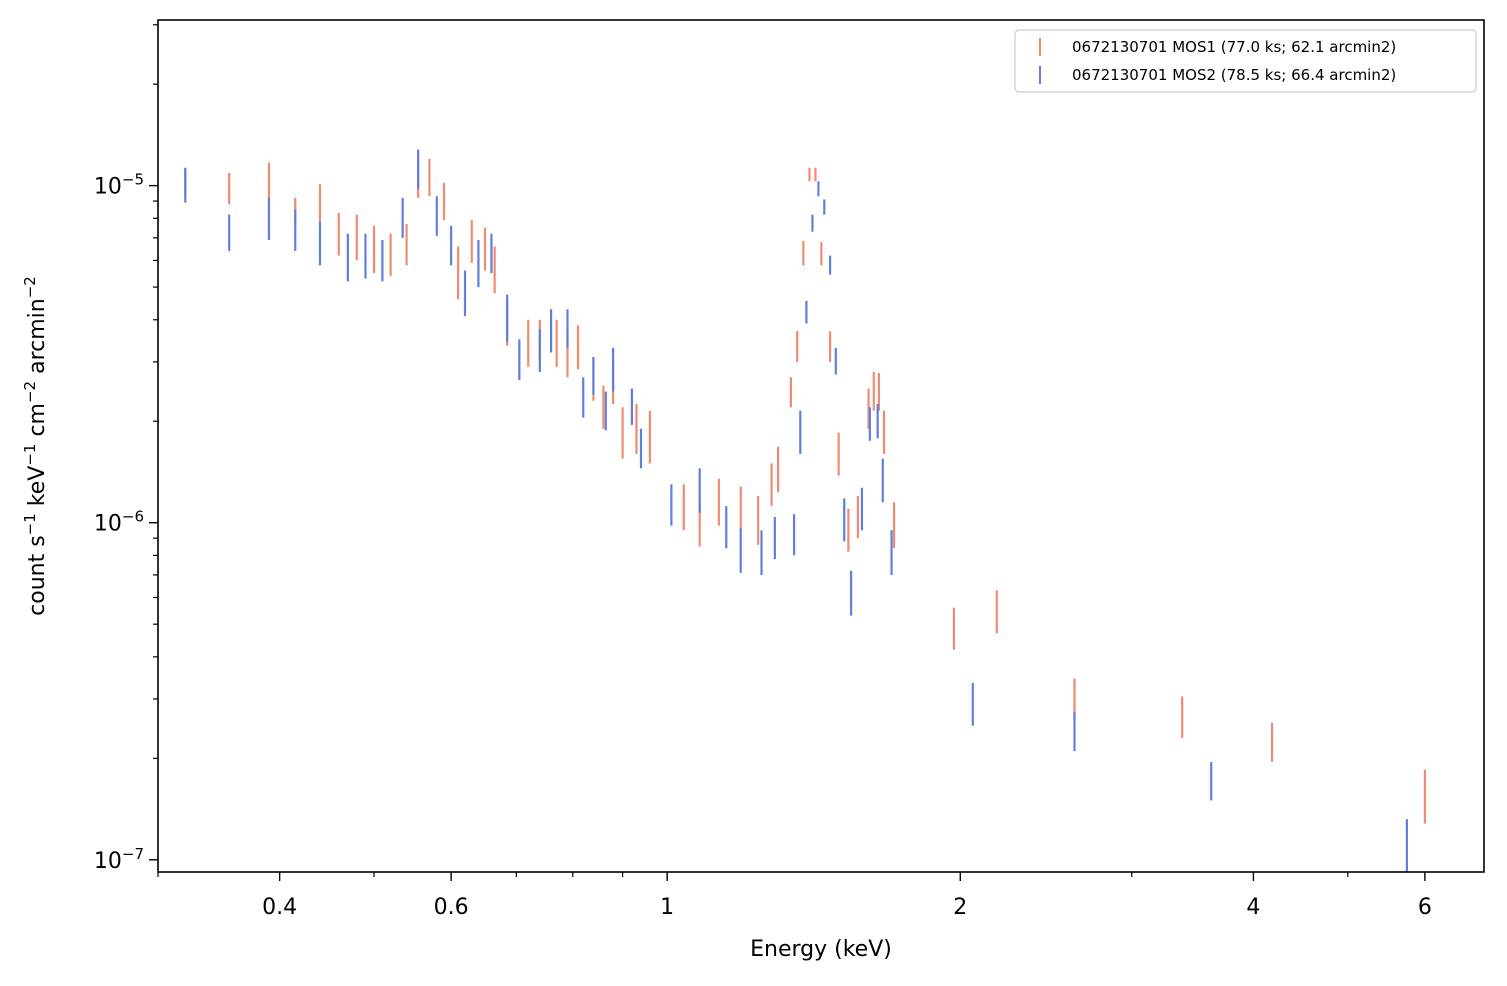 The height and width of the screenshot is (986, 1507). I want to click on legend-box, so click(1245, 61).